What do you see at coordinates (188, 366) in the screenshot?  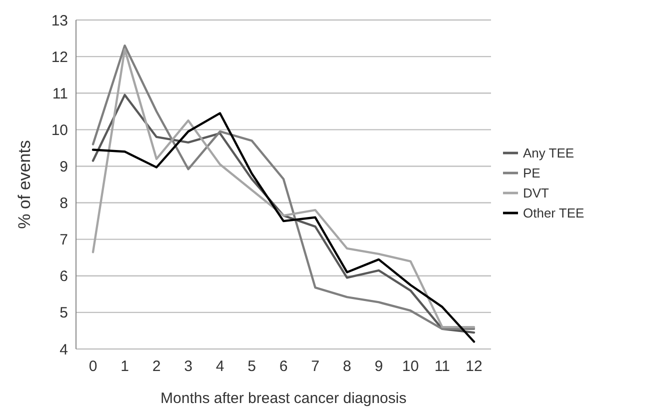 I see `x-tick-label: 3` at bounding box center [188, 366].